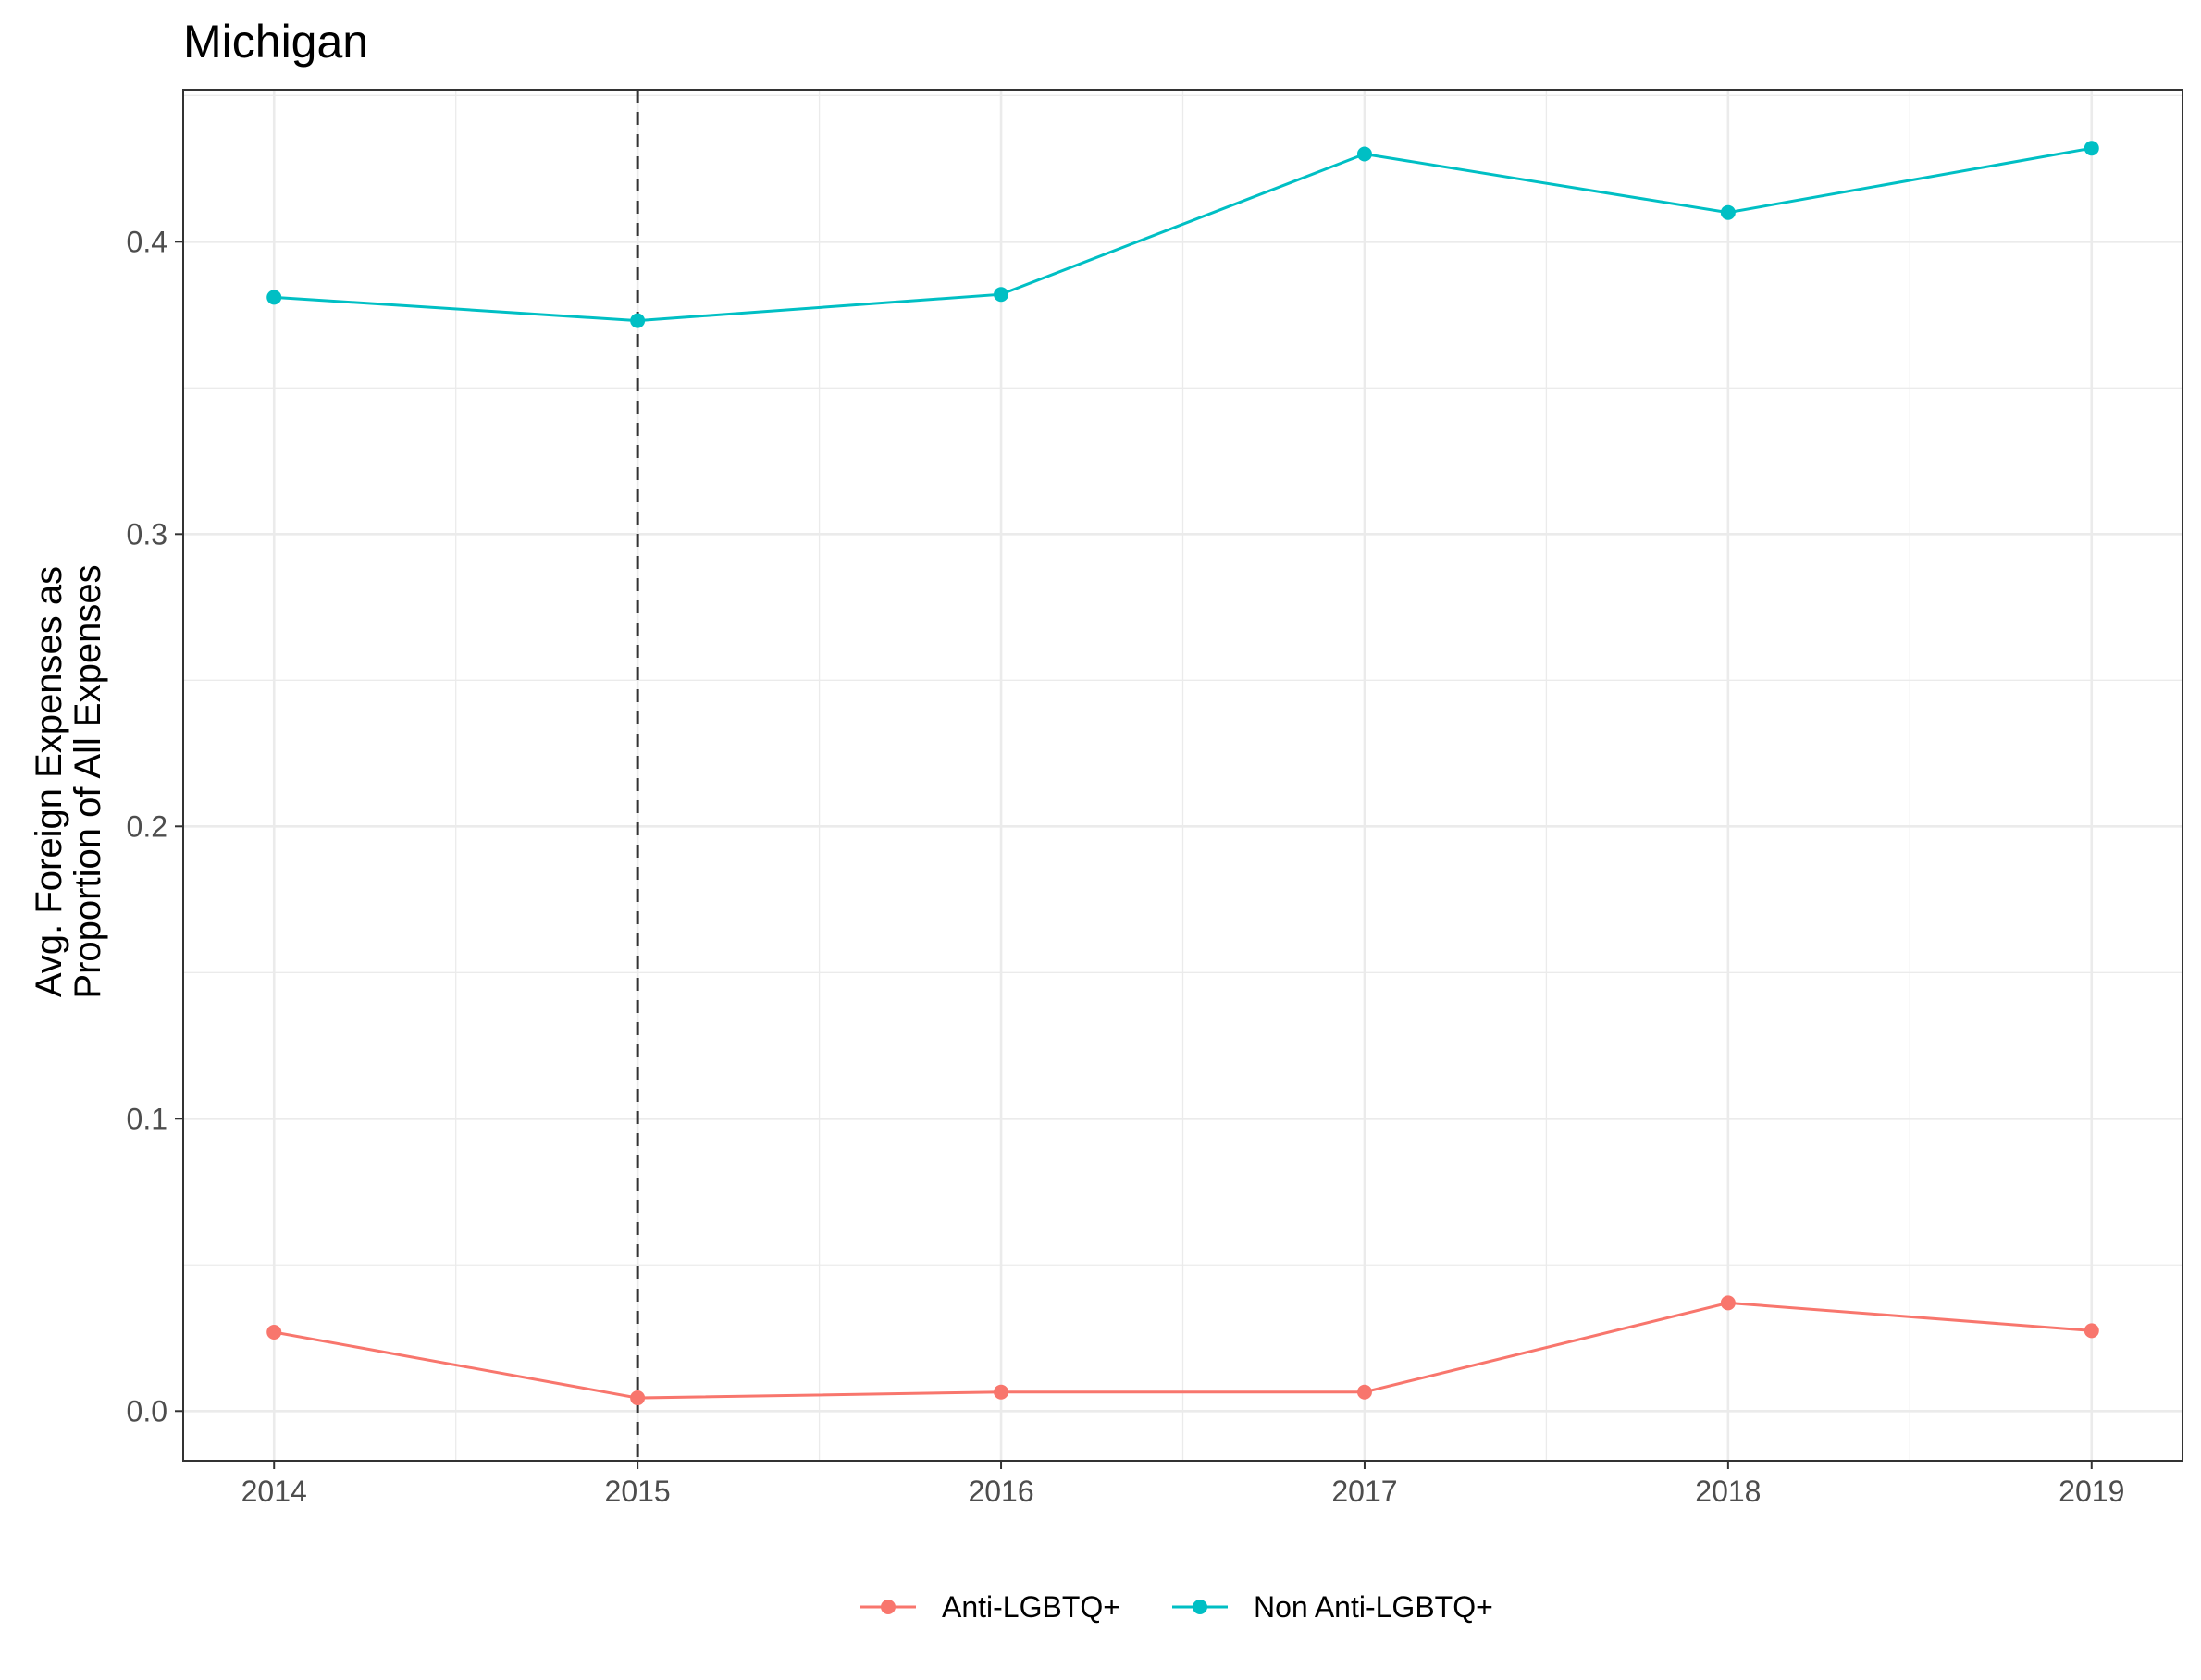  What do you see at coordinates (147, 241) in the screenshot?
I see `y-tick-label: 0.4` at bounding box center [147, 241].